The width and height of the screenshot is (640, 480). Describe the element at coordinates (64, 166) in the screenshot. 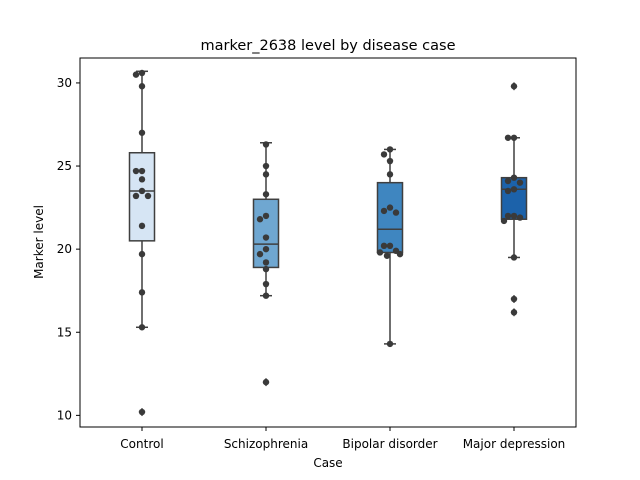

I see `y-tick-label: 25` at that location.